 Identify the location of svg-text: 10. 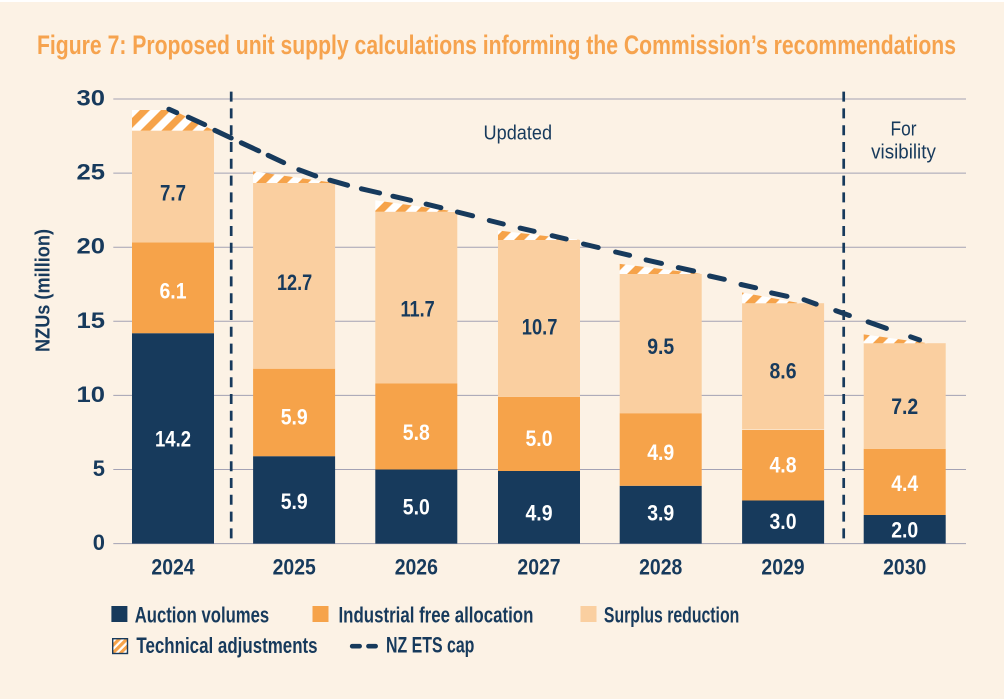
(91, 394).